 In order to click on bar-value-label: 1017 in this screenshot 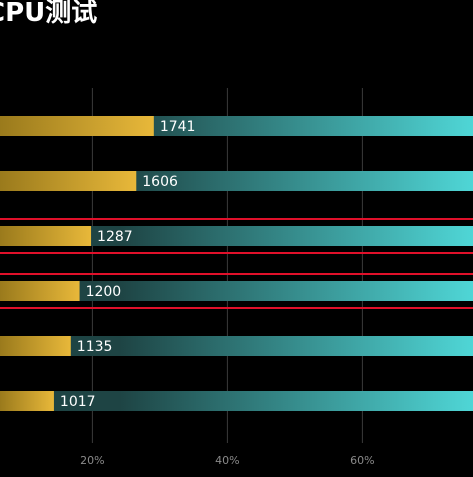, I will do `click(78, 402)`.